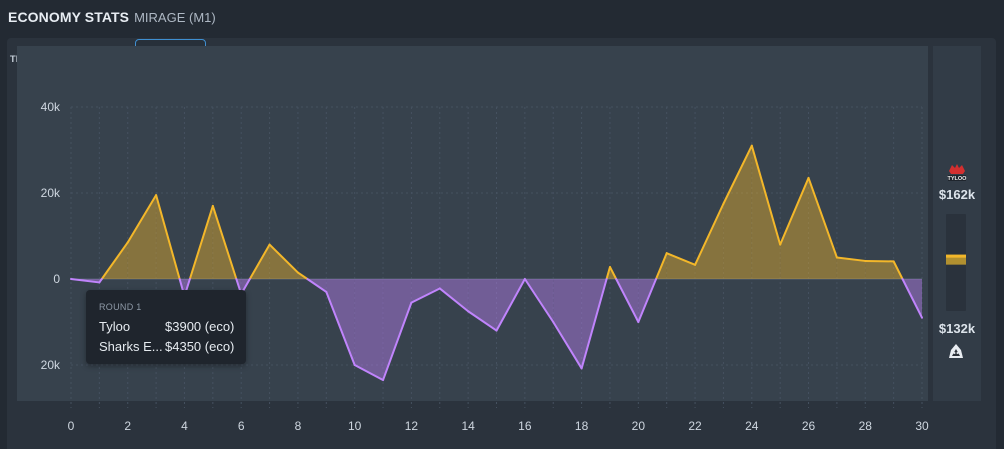 The image size is (1004, 449). I want to click on x-tick-label: 12, so click(412, 426).